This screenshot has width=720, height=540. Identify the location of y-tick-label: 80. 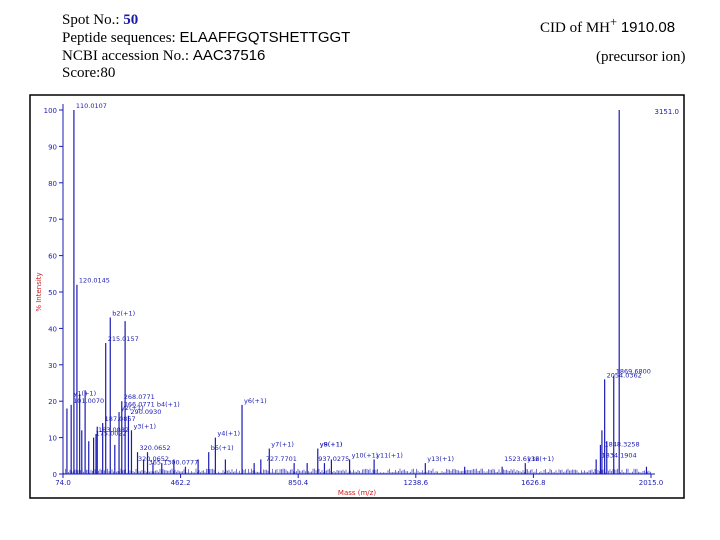
(52, 184).